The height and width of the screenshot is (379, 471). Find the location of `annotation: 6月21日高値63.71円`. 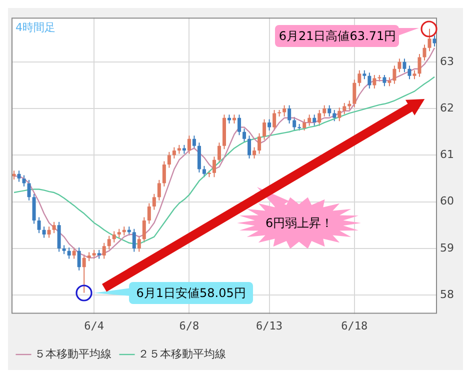

annotation: 6月21日高値63.71円 is located at coordinates (337, 35).